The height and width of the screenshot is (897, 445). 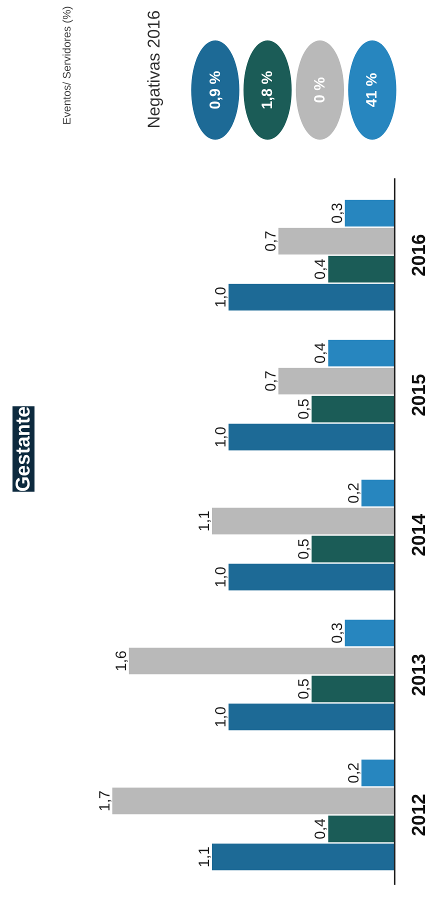 What do you see at coordinates (372, 90) in the screenshot?
I see `text: 41 %` at bounding box center [372, 90].